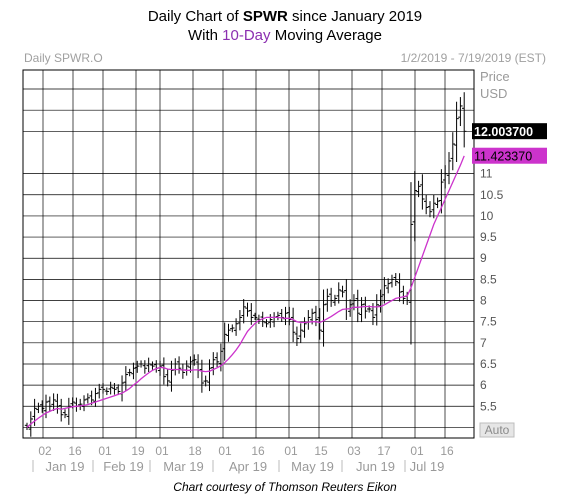  I want to click on x-month-label: May 19, so click(312, 466).